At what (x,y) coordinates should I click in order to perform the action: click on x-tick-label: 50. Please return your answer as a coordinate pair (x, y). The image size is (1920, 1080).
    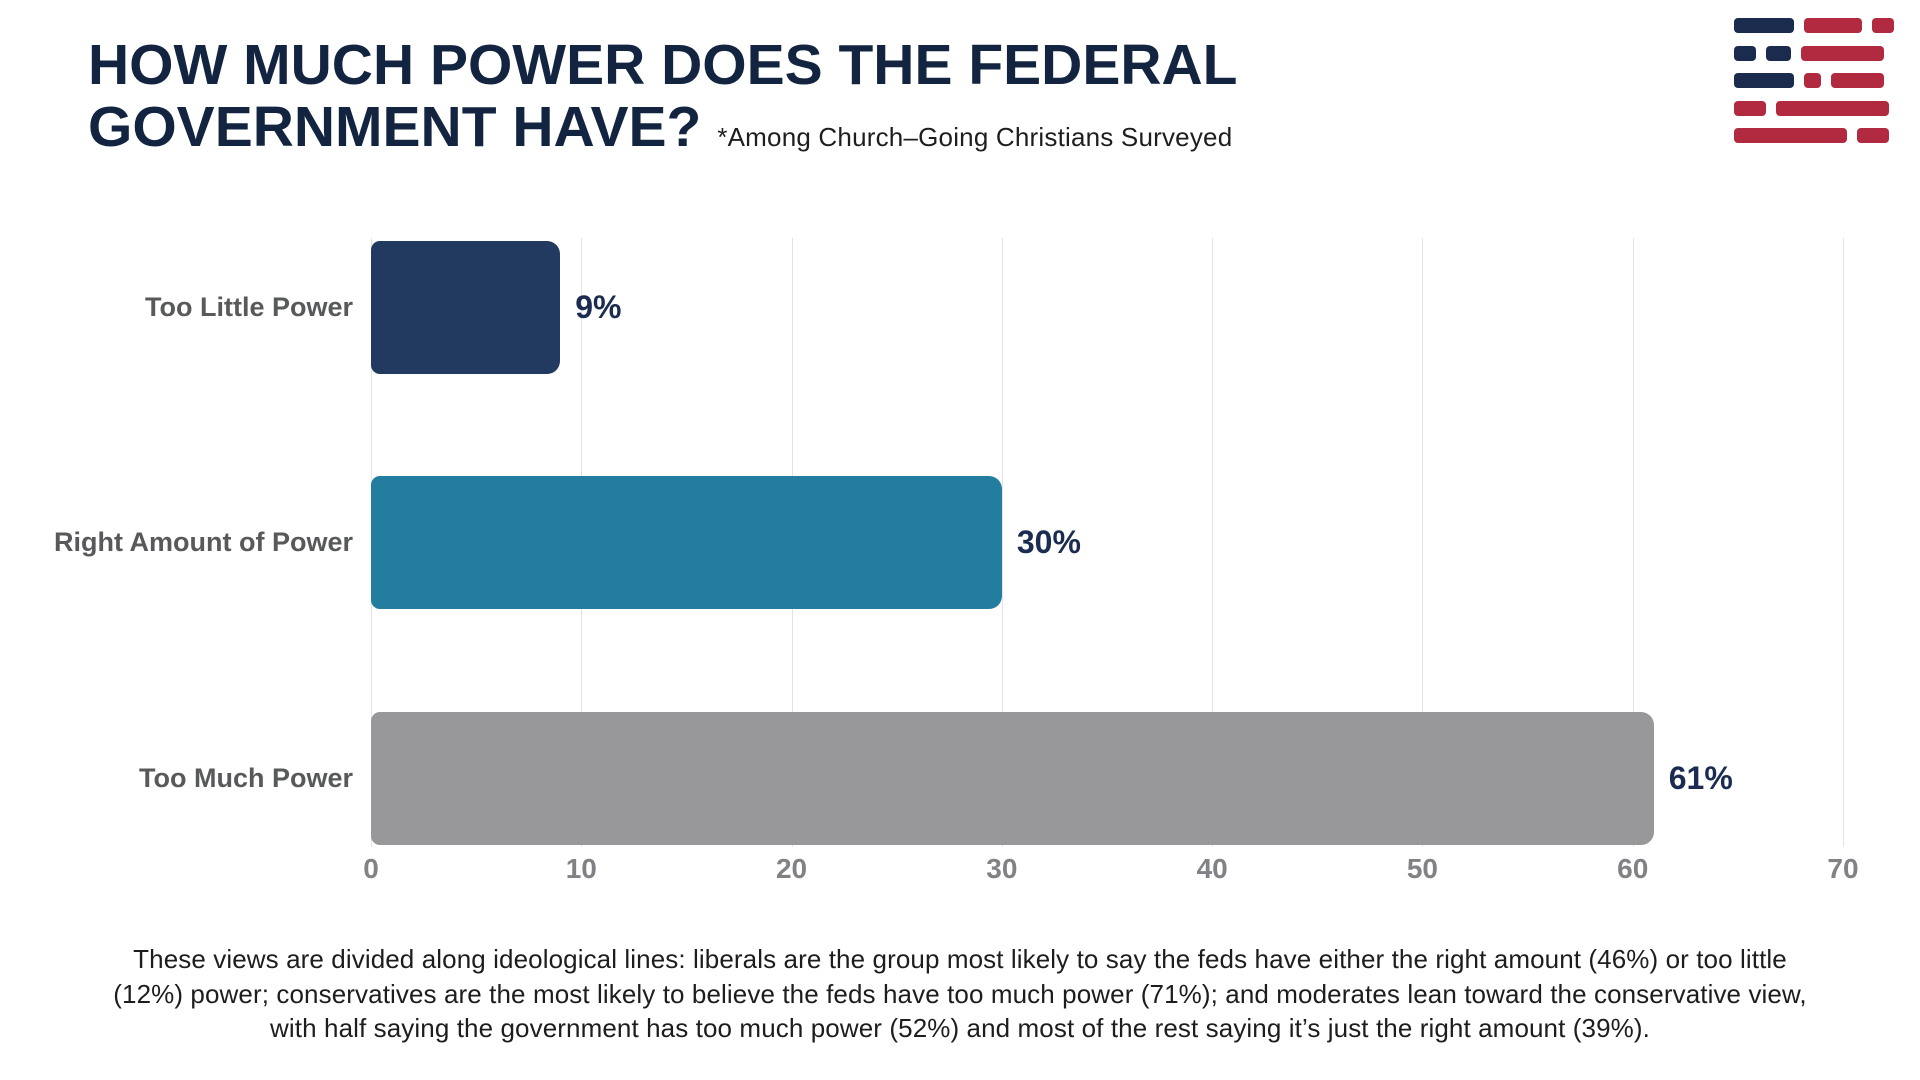
    Looking at the image, I should click on (1422, 868).